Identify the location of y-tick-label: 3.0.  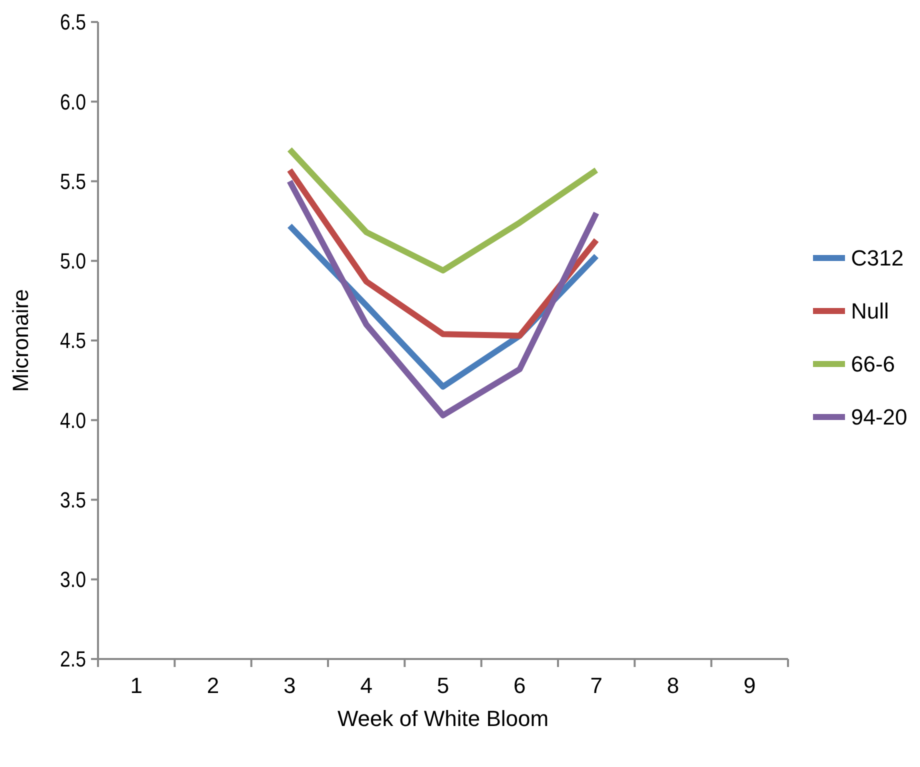
(73, 580).